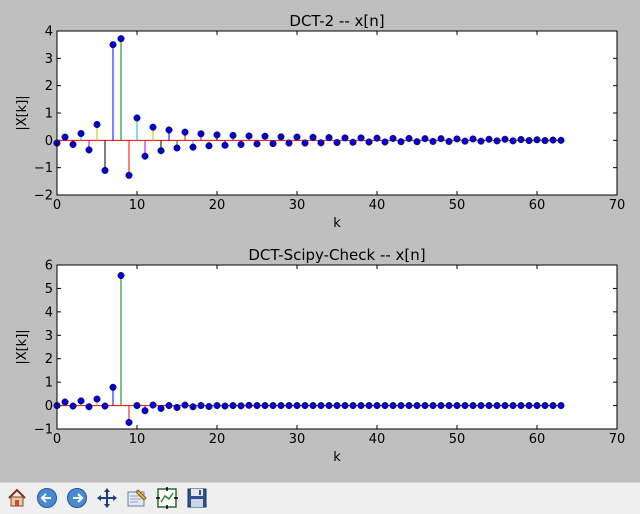 The width and height of the screenshot is (640, 514). Describe the element at coordinates (457, 439) in the screenshot. I see `x-tick-label: 50` at that location.